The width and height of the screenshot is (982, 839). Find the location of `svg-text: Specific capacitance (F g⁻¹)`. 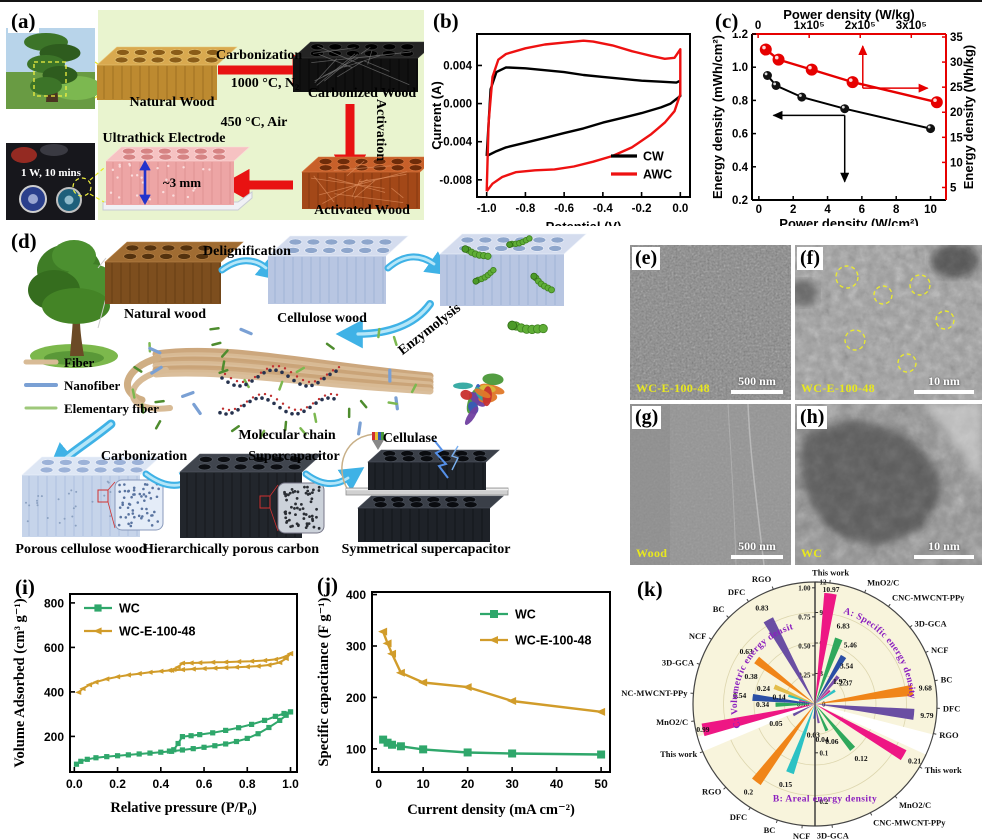

svg-text: Specific capacitance (F g⁻¹) is located at coordinates (324, 681).